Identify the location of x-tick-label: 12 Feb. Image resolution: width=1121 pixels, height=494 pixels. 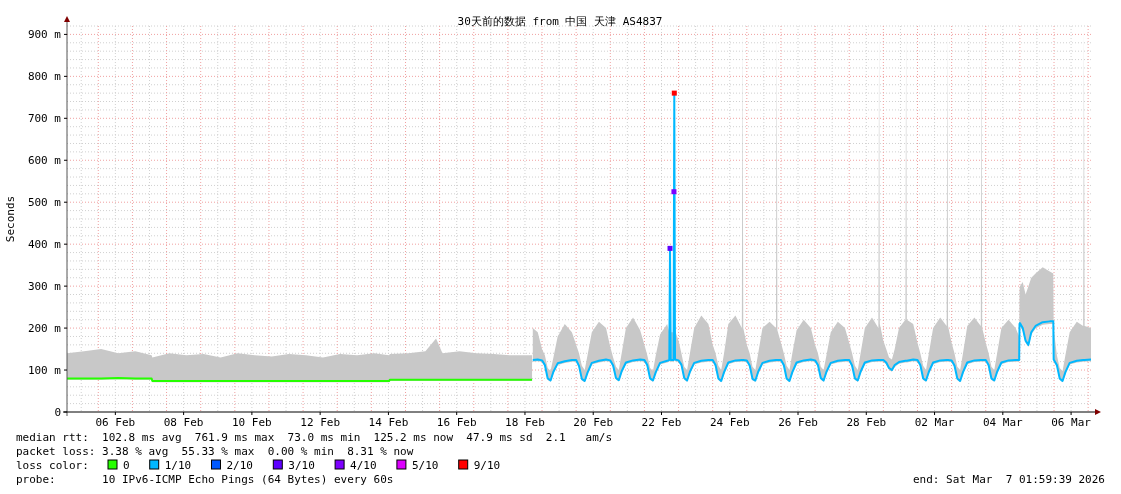
(320, 422).